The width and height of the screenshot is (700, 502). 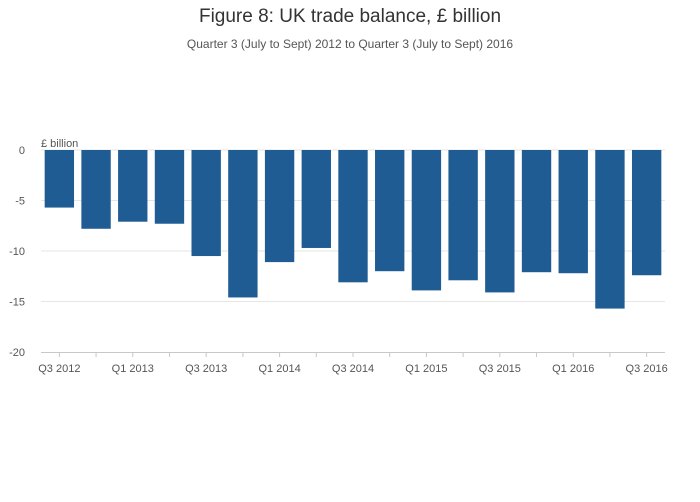 I want to click on bar: Q3 2012: -5.7, so click(x=59, y=179).